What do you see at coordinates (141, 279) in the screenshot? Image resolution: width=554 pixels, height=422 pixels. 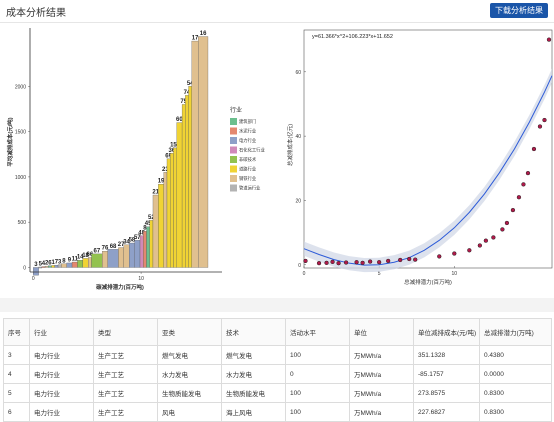 I see `x-tick-label: 10` at bounding box center [141, 279].